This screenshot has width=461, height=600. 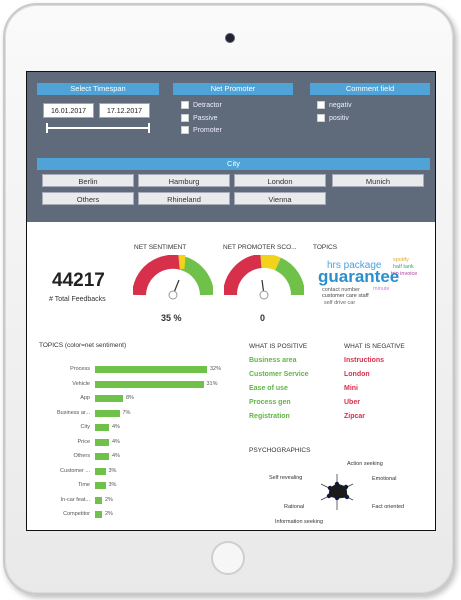 I want to click on home-button, so click(x=228, y=558).